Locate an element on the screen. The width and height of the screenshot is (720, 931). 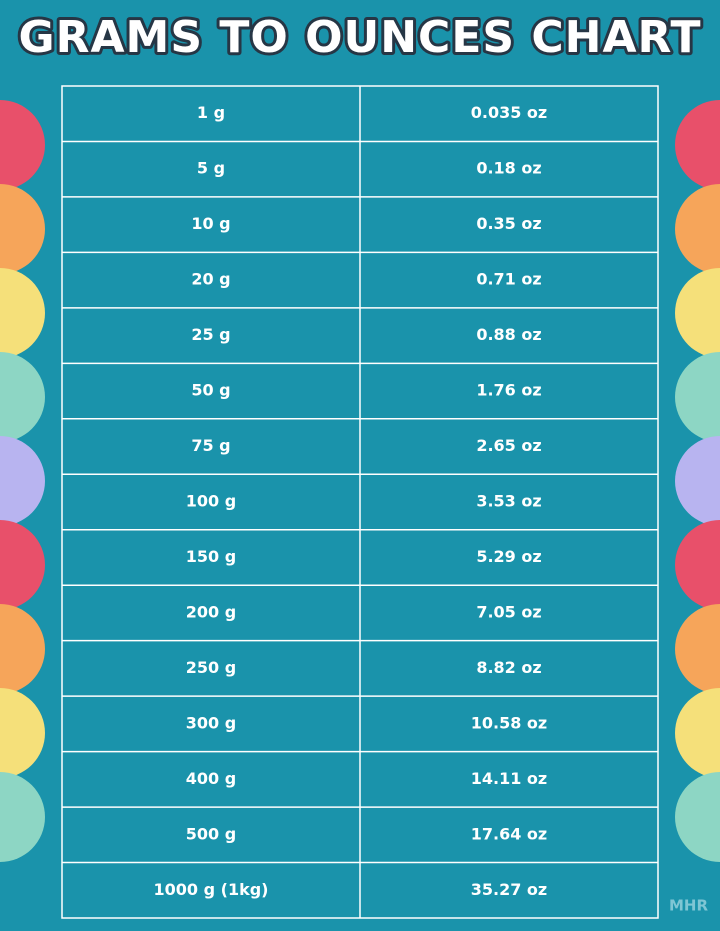
ounces-cell: 1.76 oz is located at coordinates (508, 390).